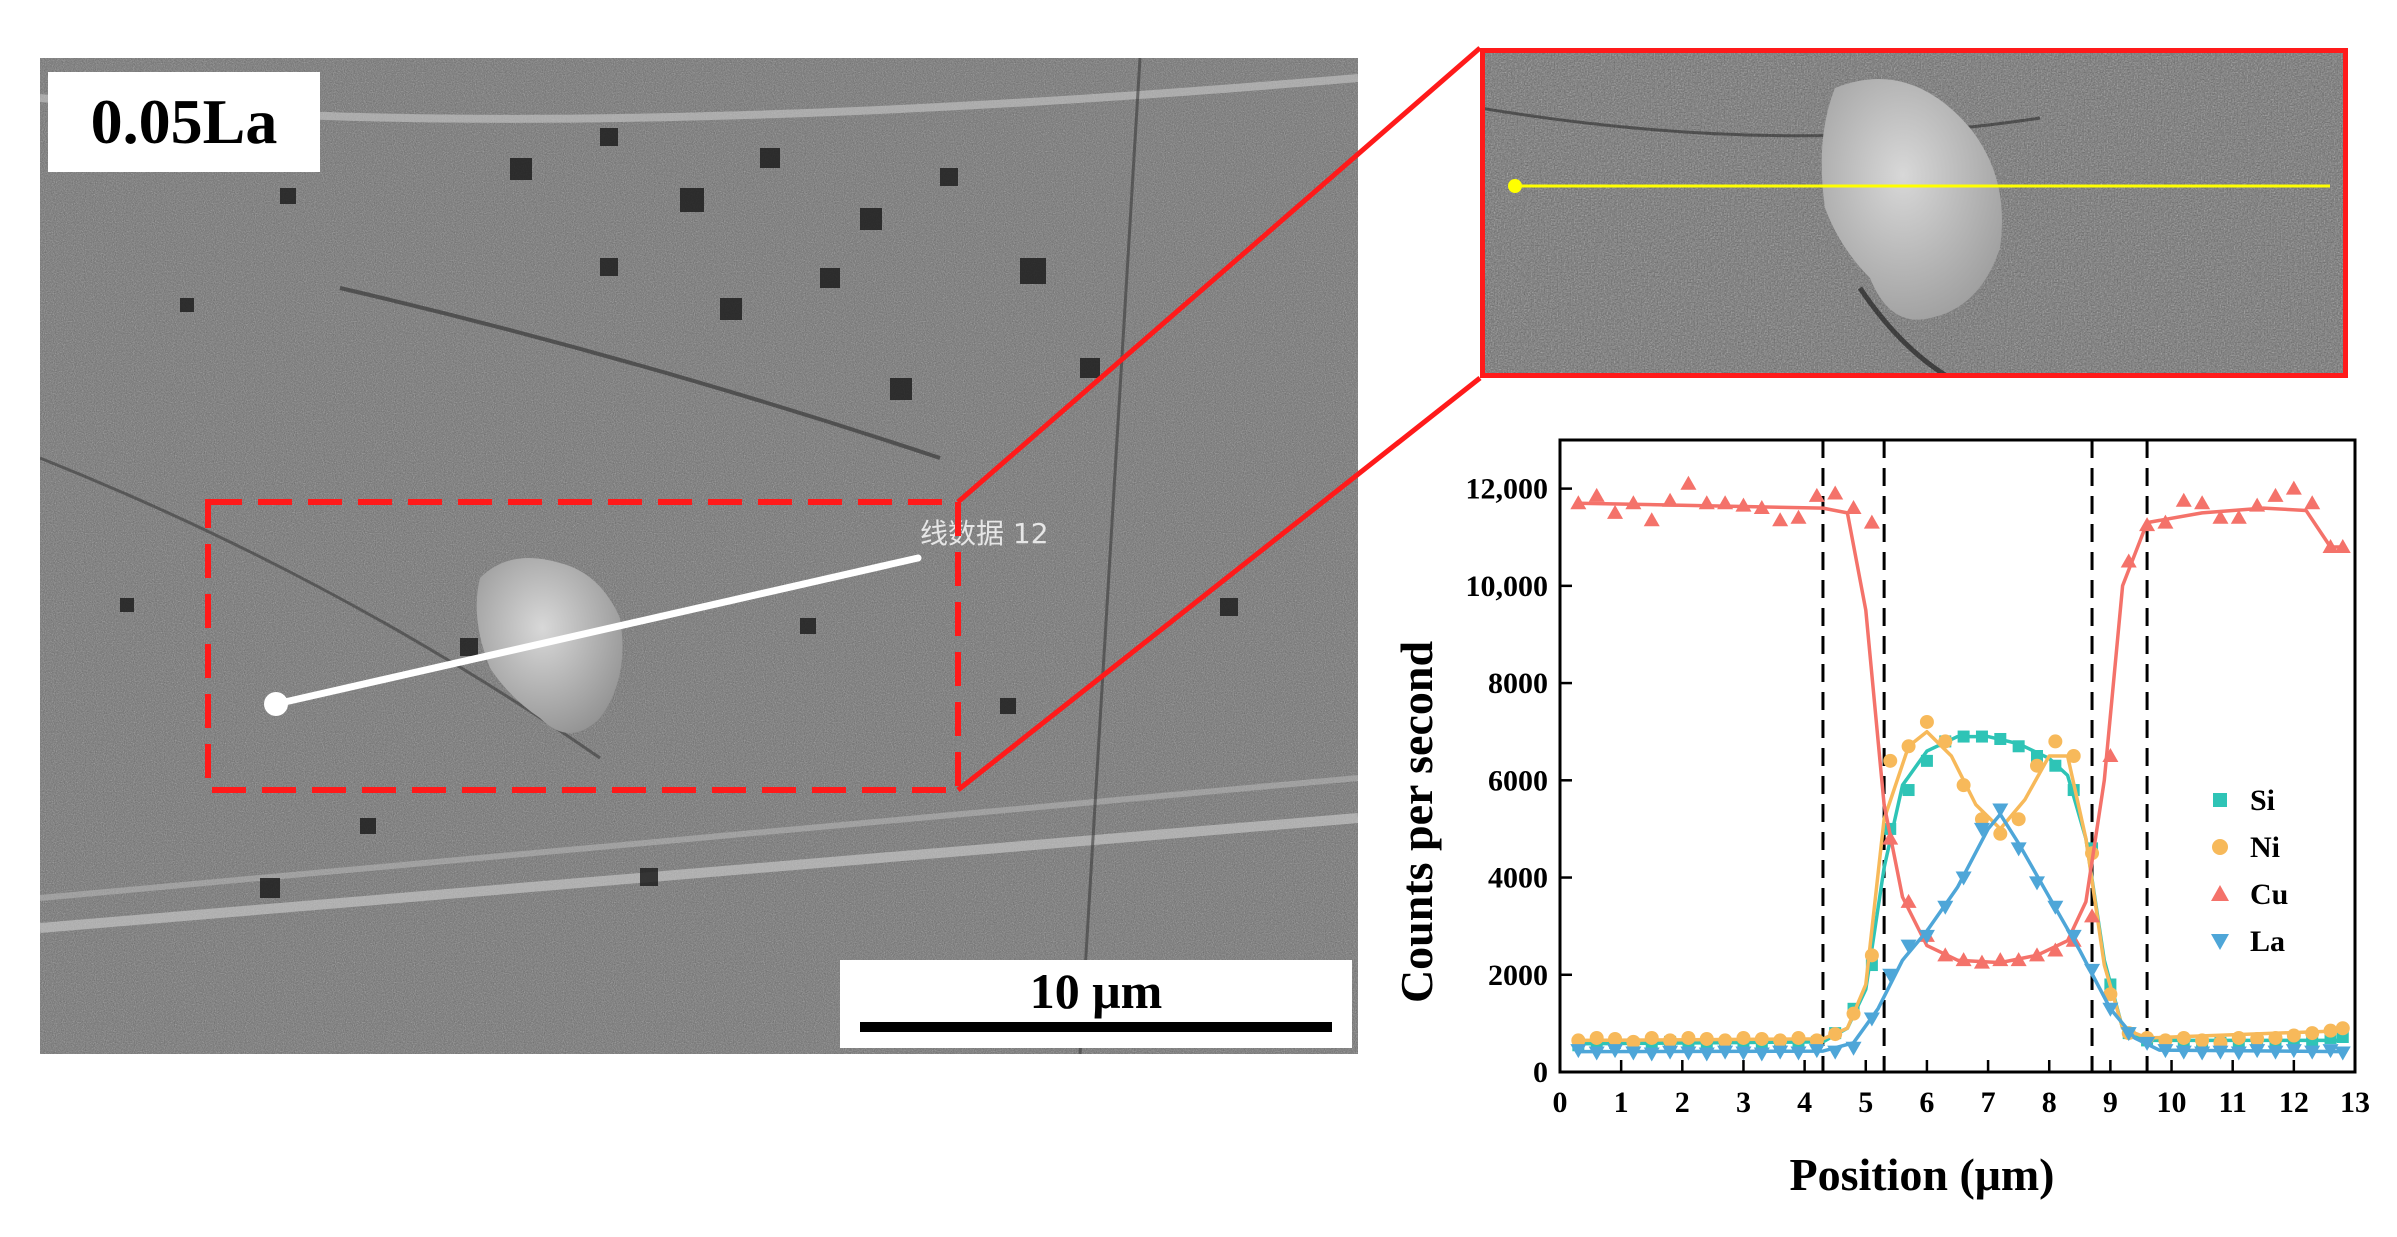 The width and height of the screenshot is (2397, 1237). Describe the element at coordinates (1988, 1102) in the screenshot. I see `x-tick-label: 7` at that location.